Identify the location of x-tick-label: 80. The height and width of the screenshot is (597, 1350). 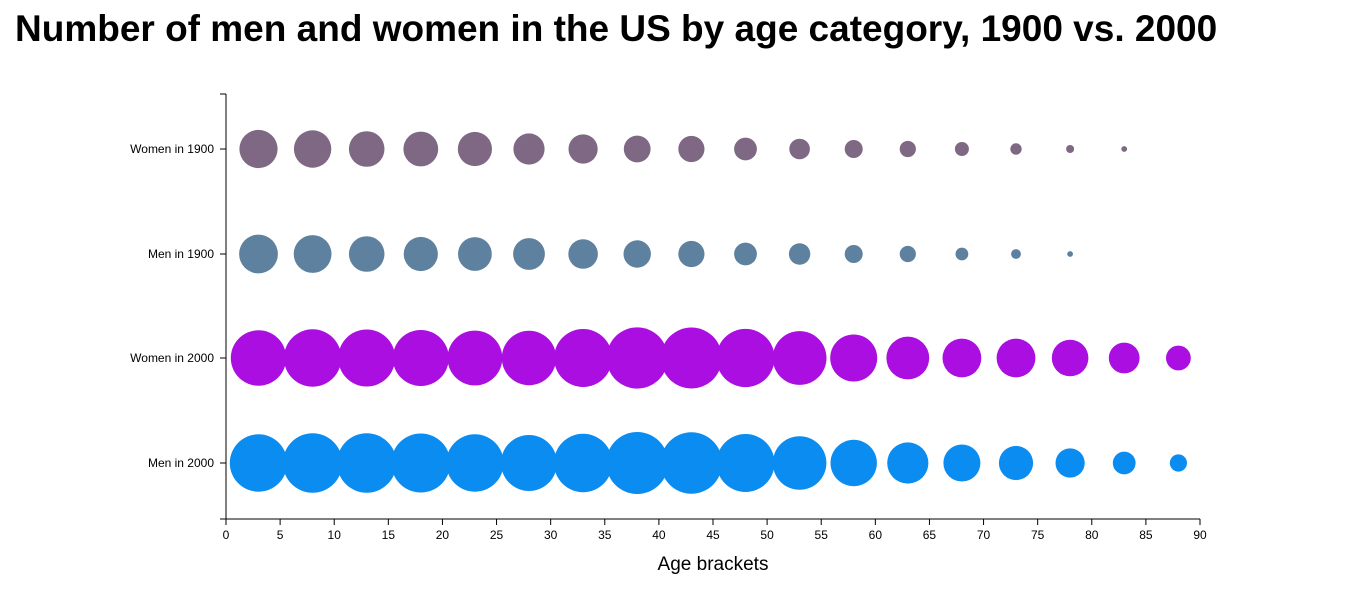
(1092, 535).